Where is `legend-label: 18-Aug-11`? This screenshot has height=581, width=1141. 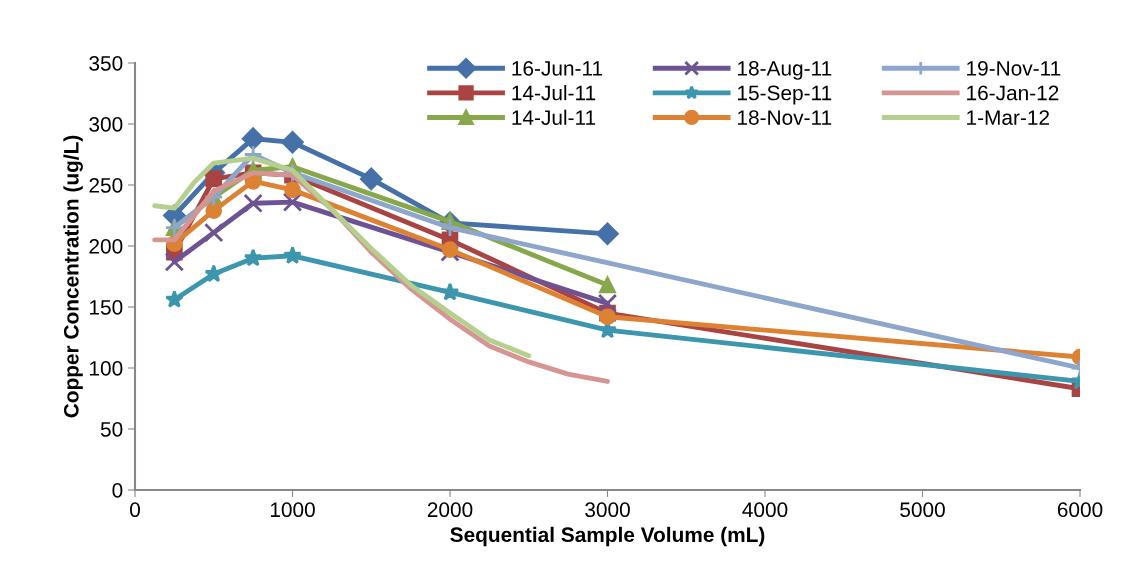
legend-label: 18-Aug-11 is located at coordinates (785, 70).